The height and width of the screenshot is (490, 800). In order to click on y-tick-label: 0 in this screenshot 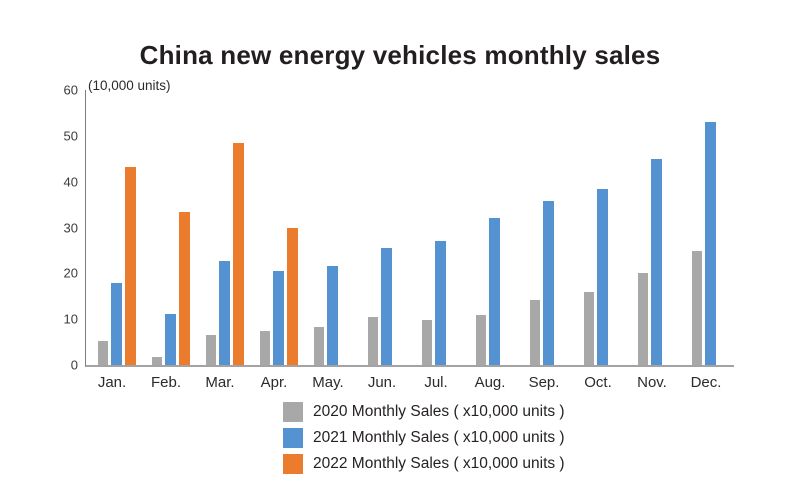, I will do `click(74, 365)`.